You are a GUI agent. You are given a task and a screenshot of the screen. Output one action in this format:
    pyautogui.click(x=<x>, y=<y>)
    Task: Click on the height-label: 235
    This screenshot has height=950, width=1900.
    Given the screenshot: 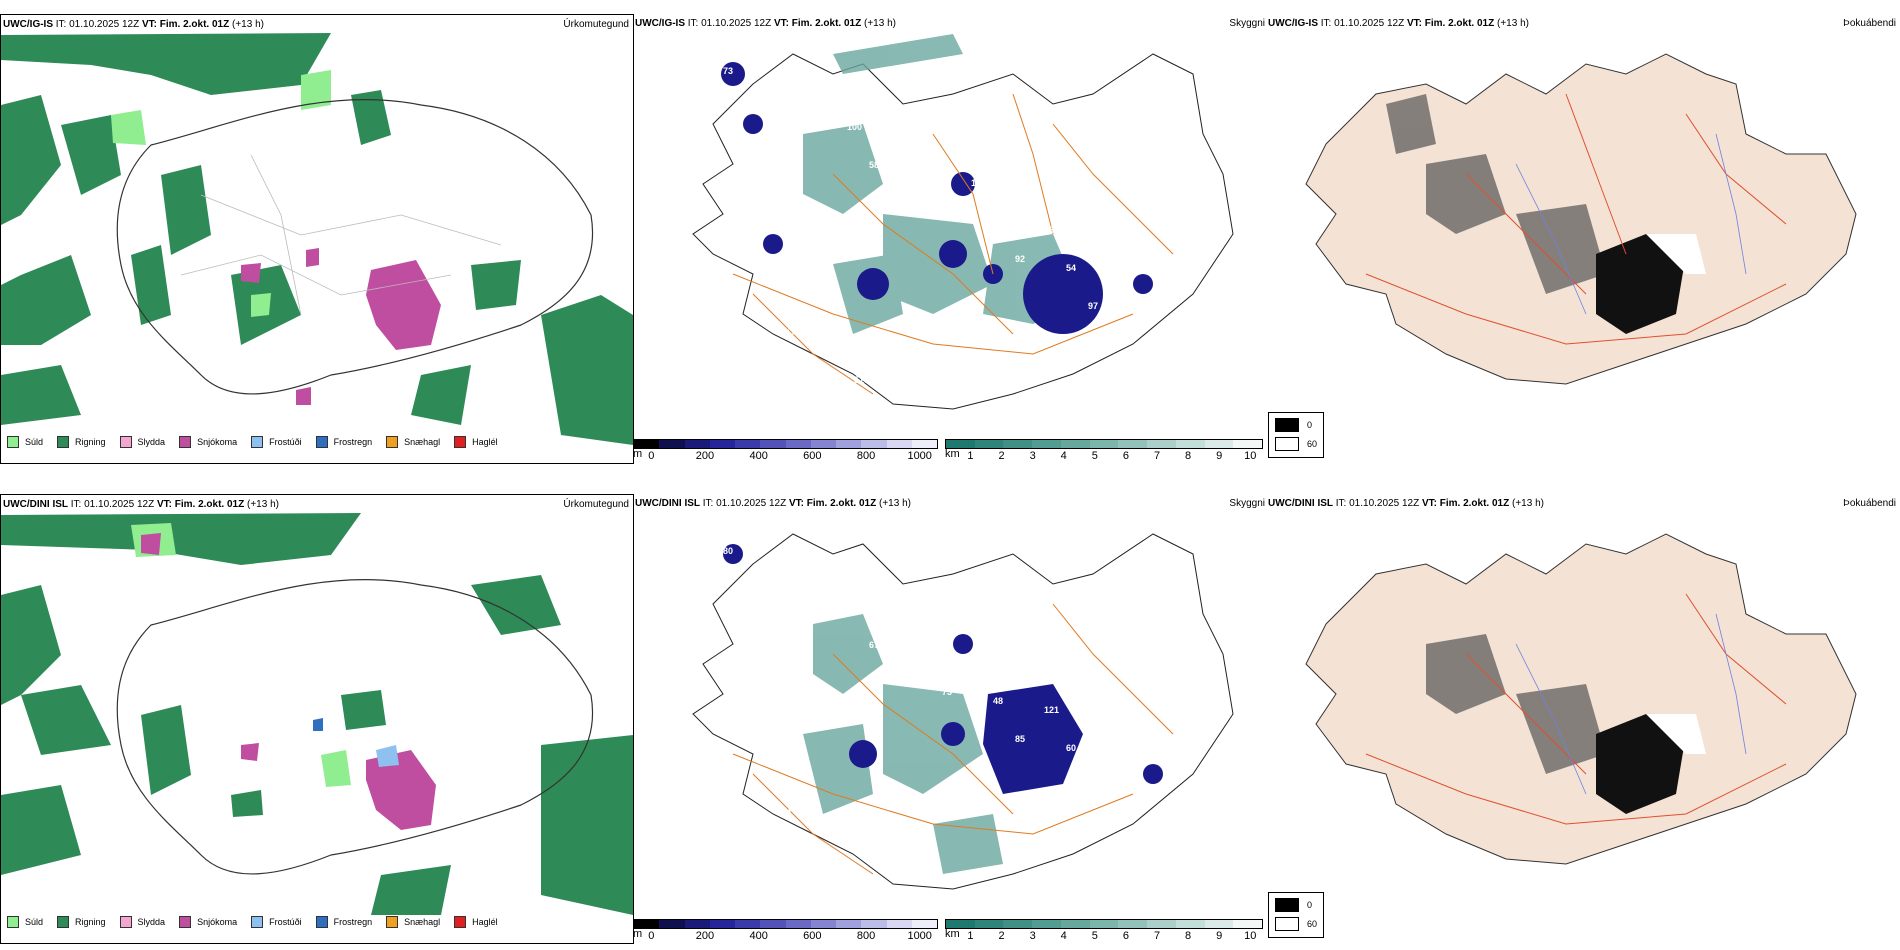 What is the action you would take?
    pyautogui.click(x=1051, y=230)
    